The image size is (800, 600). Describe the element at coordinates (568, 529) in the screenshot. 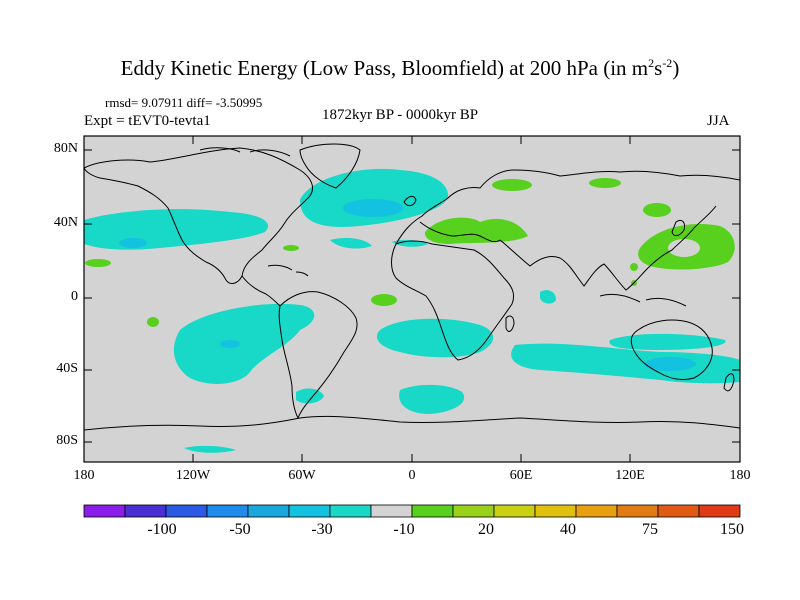

I see `colorbar-label: 40` at that location.